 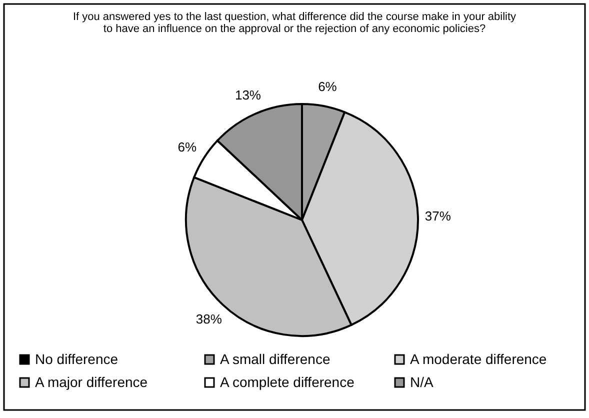 What do you see at coordinates (76, 359) in the screenshot?
I see `legend-label: No difference` at bounding box center [76, 359].